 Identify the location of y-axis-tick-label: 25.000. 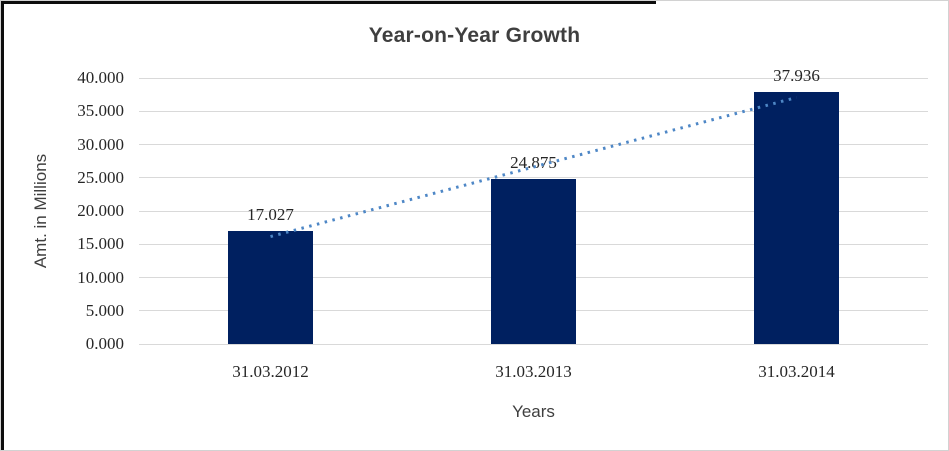
(100, 177).